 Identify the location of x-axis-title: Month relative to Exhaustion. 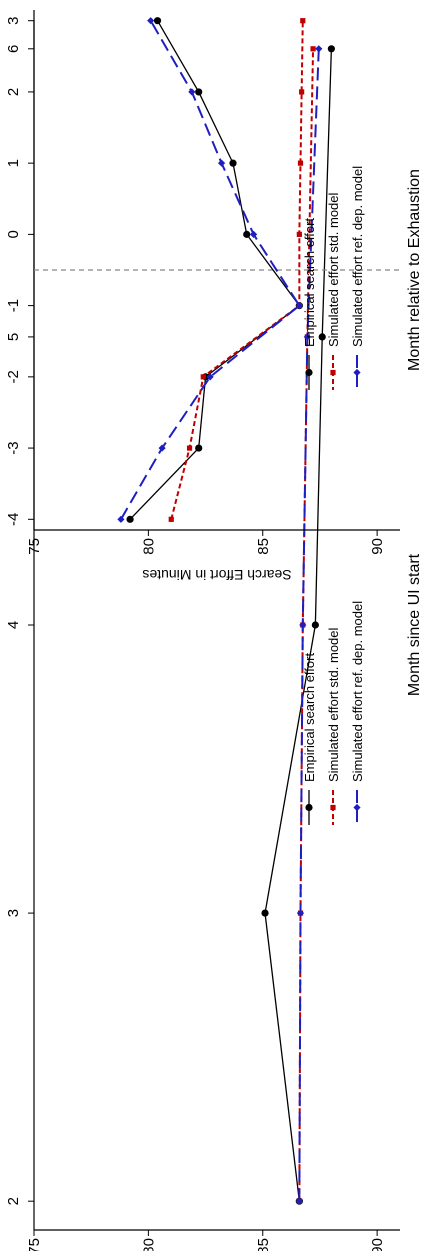
(414, 270).